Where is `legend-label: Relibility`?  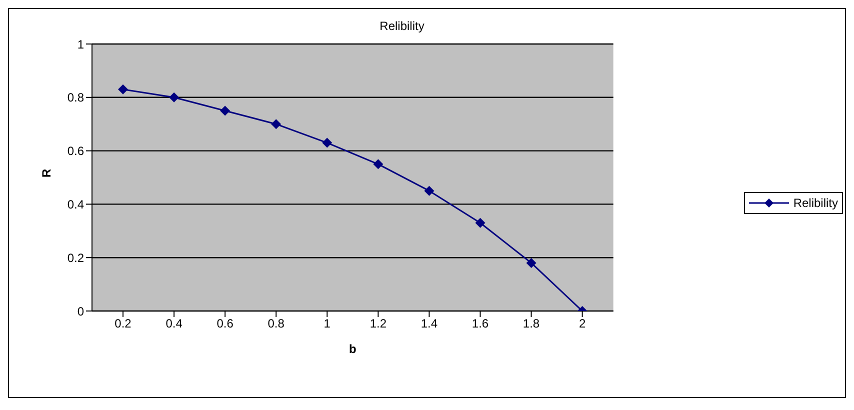 legend-label: Relibility is located at coordinates (815, 203).